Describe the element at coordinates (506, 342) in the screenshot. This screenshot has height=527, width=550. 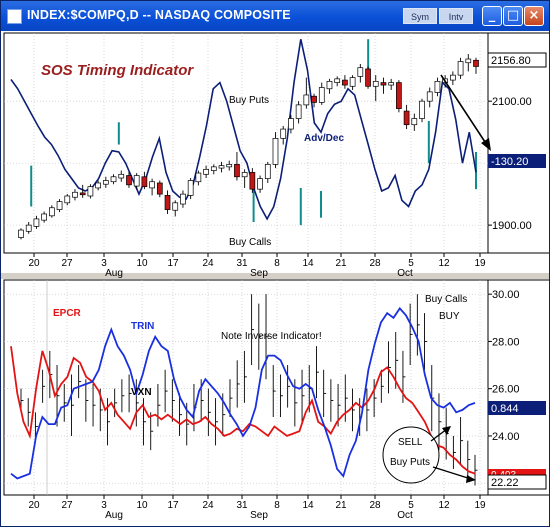
I see `bot-ytick-label-1: 28.00` at that location.